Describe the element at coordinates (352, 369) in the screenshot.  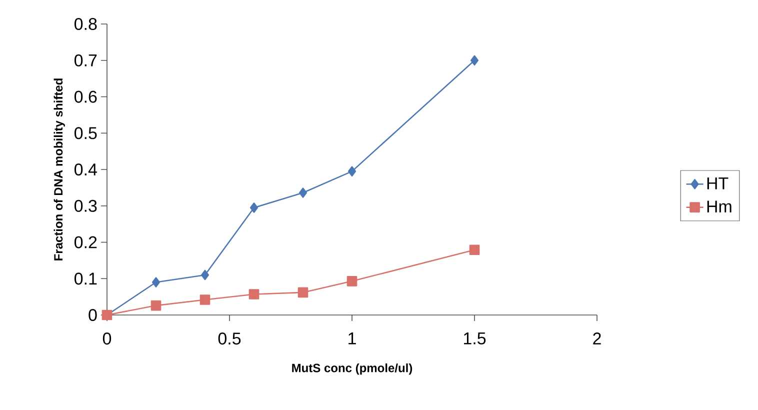
I see `x-axis-title: MutS conc (pmole/ul)` at that location.